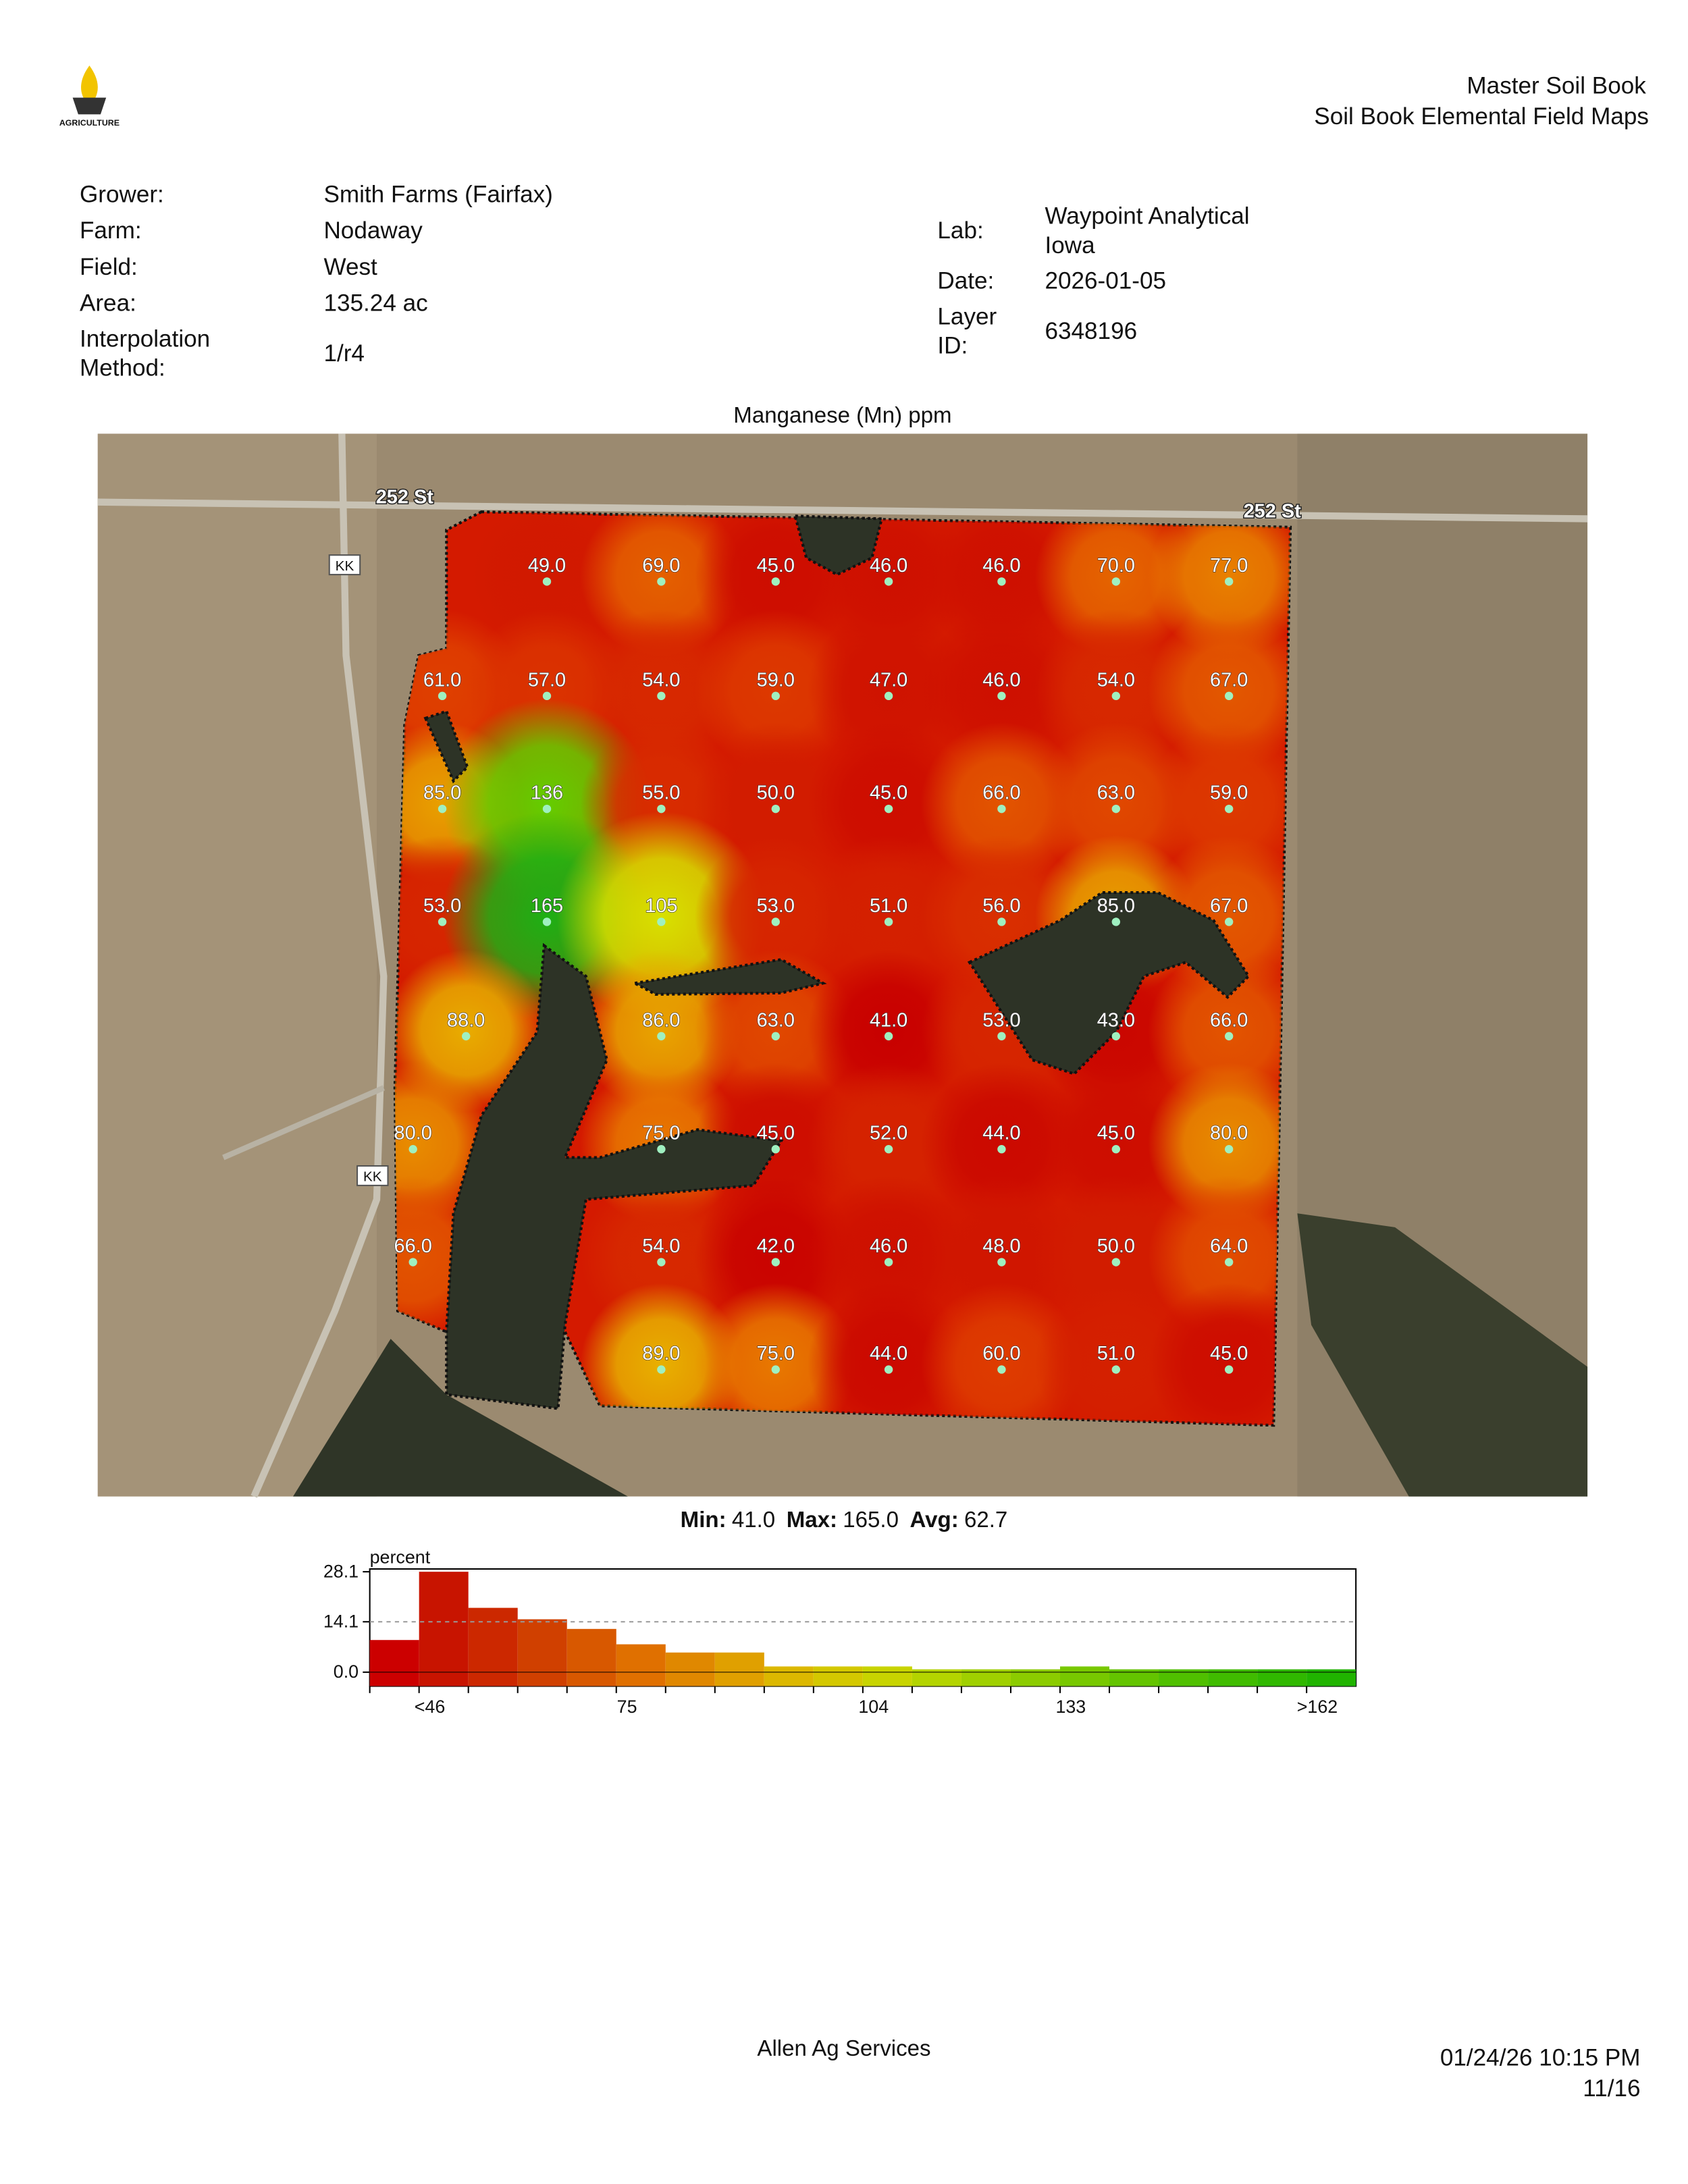  What do you see at coordinates (90, 123) in the screenshot?
I see `logo-text: AGRICULTURE` at bounding box center [90, 123].